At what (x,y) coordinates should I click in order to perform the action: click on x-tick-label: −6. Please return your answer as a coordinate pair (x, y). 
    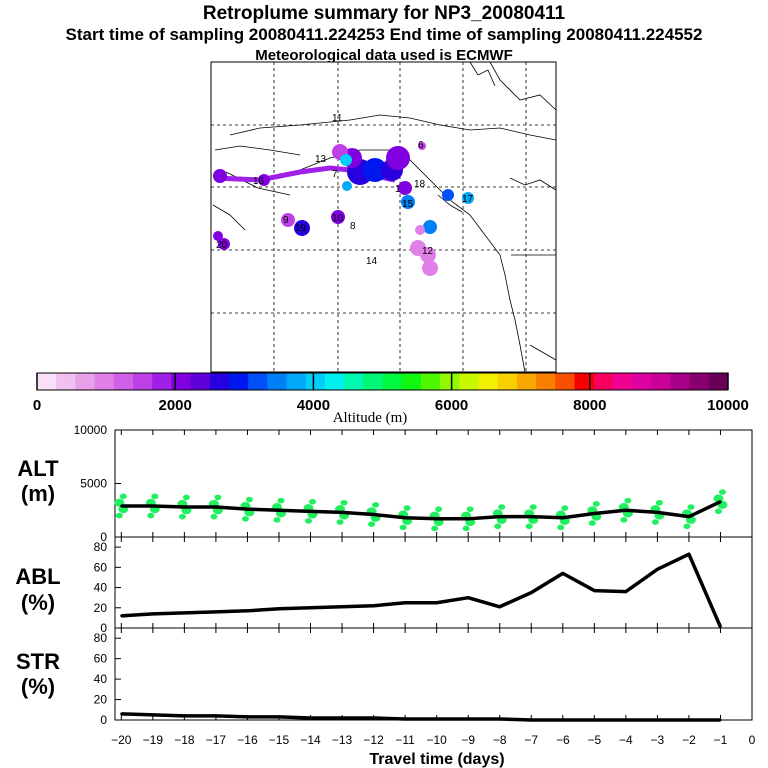
    Looking at the image, I should click on (563, 740).